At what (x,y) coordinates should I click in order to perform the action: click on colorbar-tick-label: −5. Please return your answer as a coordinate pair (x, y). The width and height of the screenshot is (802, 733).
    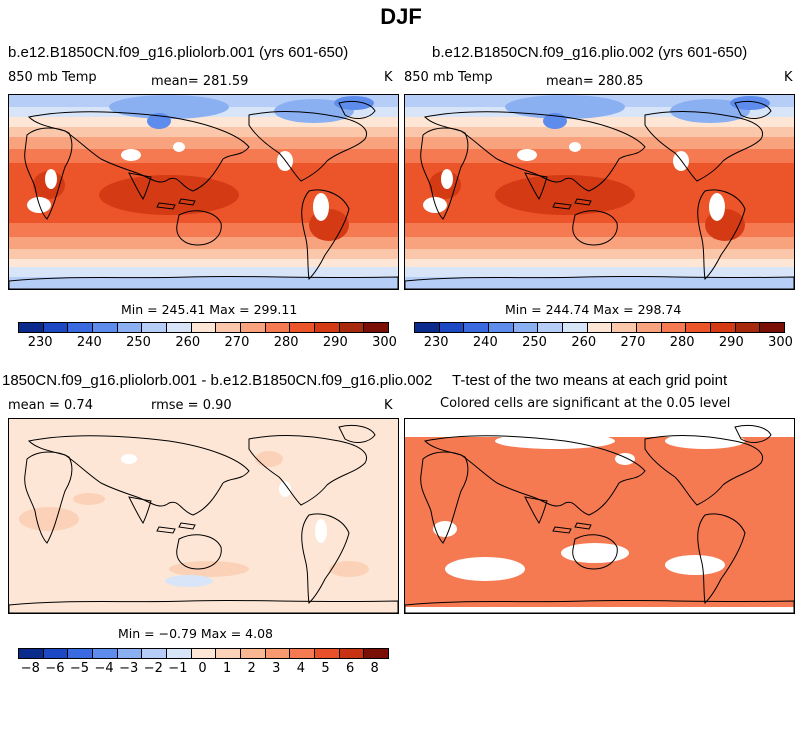
    Looking at the image, I should click on (79, 668).